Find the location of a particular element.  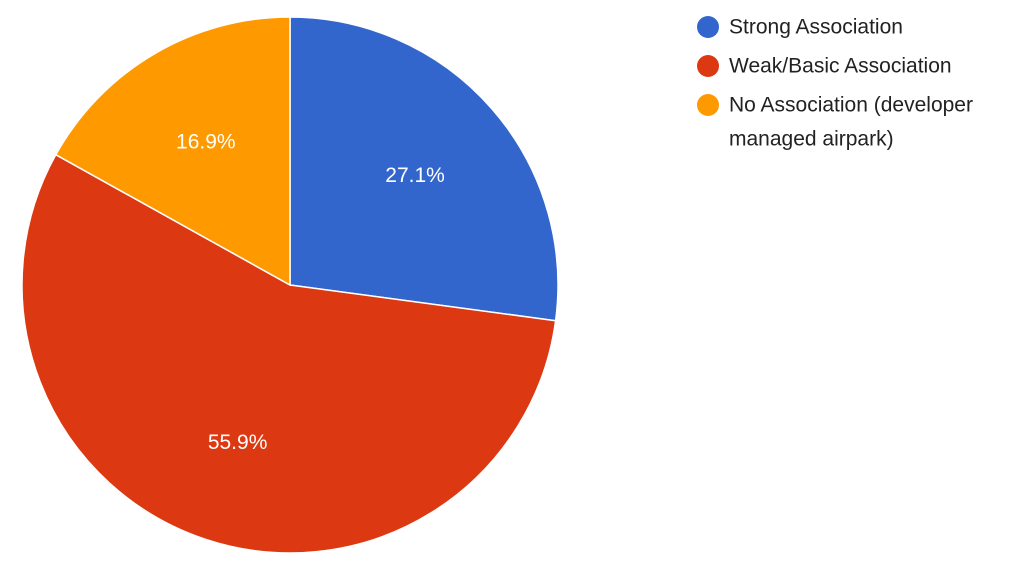

pie-slice-no-association-developer-managed-airpark is located at coordinates (172, 151).